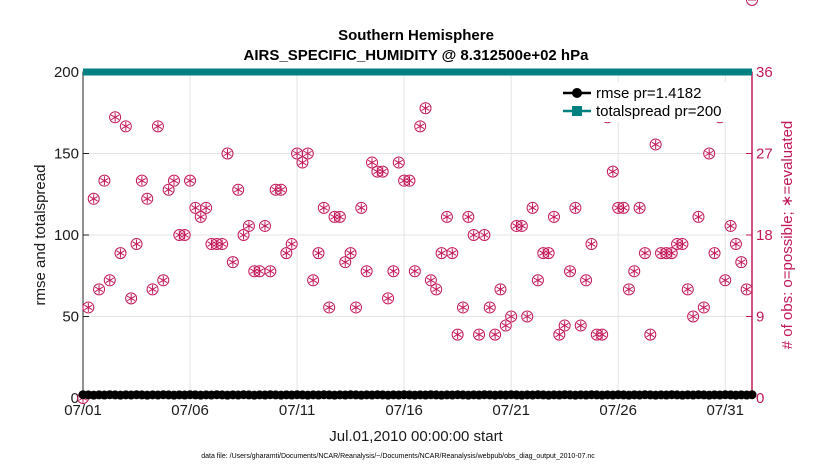  I want to click on y2-tick-label: 27, so click(764, 154).